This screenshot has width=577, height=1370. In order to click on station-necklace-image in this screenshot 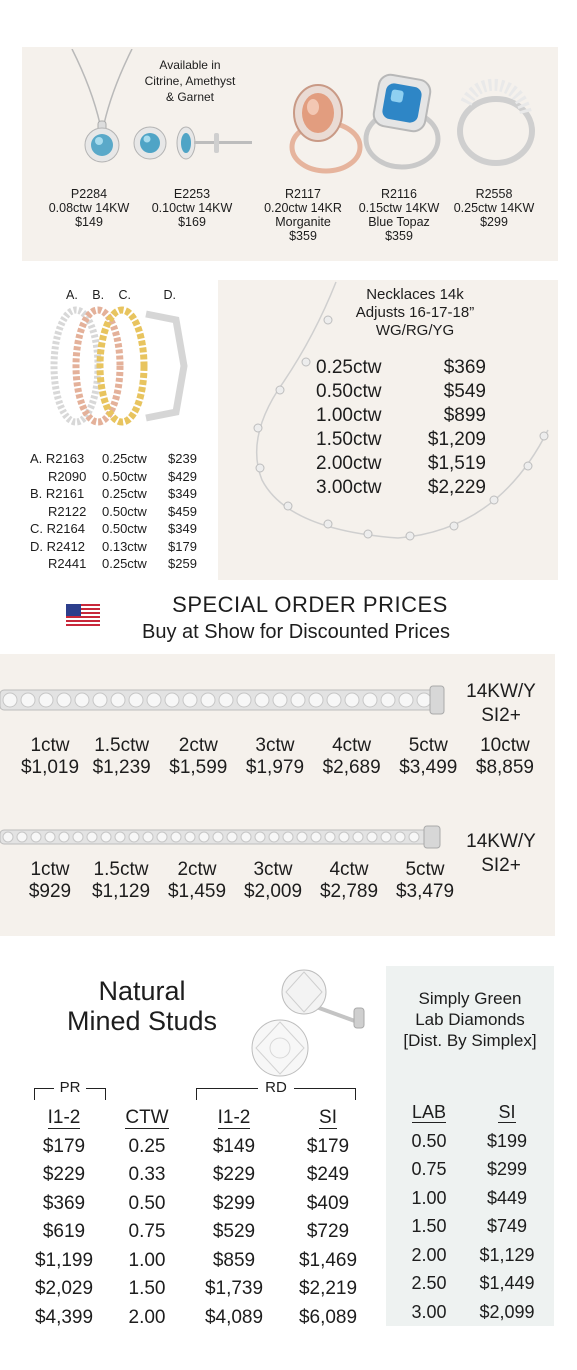, I will do `click(401, 411)`.